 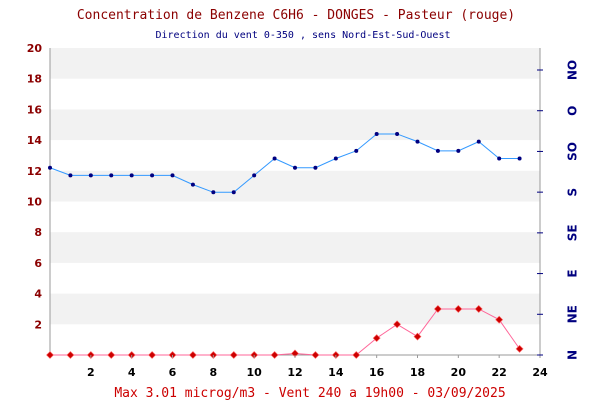 What do you see at coordinates (459, 372) in the screenshot?
I see `x-tick-label: 20` at bounding box center [459, 372].